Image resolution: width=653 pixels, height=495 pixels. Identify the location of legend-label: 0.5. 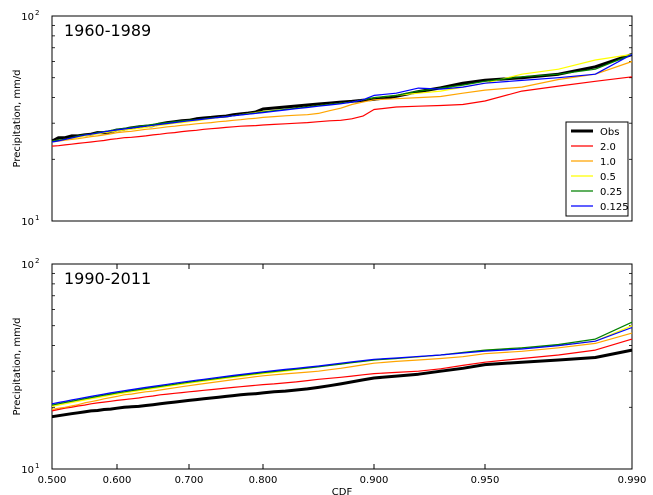
(608, 177).